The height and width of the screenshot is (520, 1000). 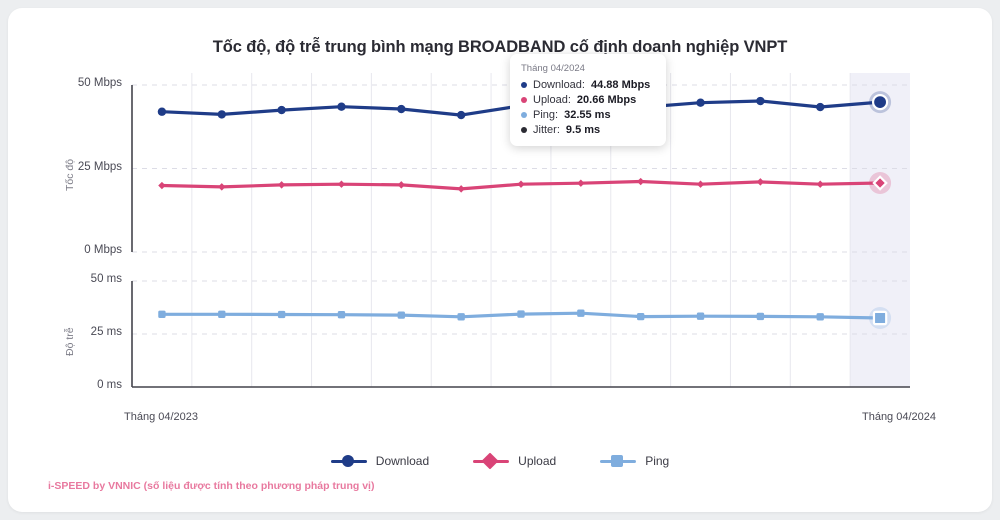 I want to click on tooltip-series-value: 32.55 ms, so click(x=587, y=115).